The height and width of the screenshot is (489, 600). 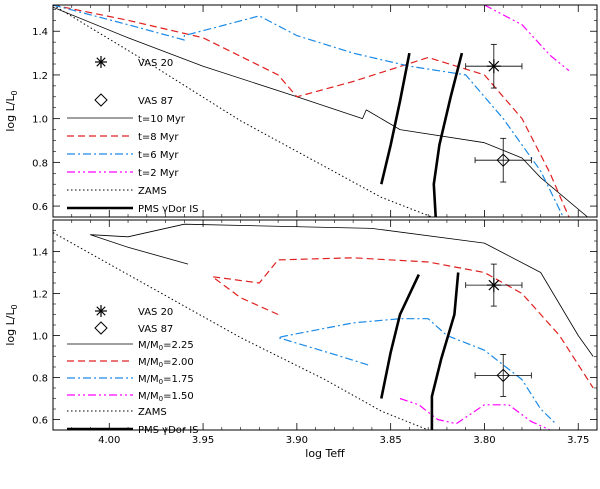 What do you see at coordinates (297, 440) in the screenshot?
I see `x-tick-label: 3.90` at bounding box center [297, 440].